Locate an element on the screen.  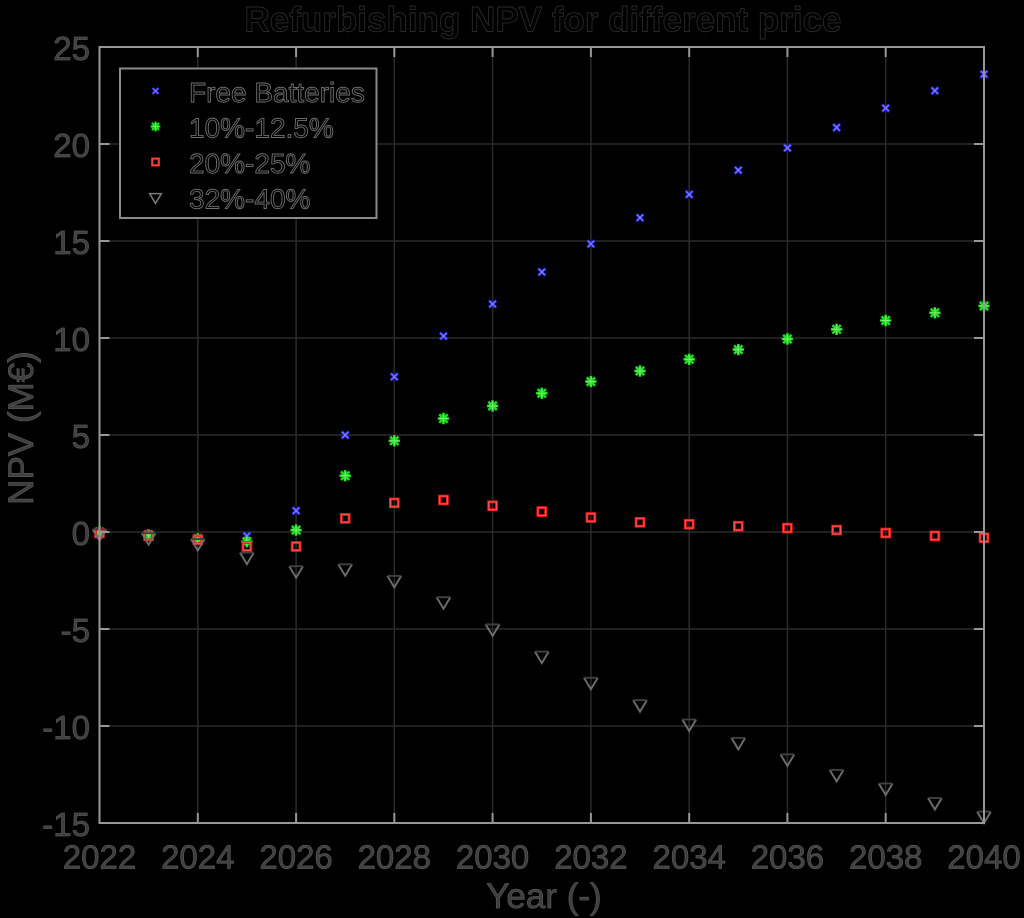
svg-text: 2030 is located at coordinates (492, 857).